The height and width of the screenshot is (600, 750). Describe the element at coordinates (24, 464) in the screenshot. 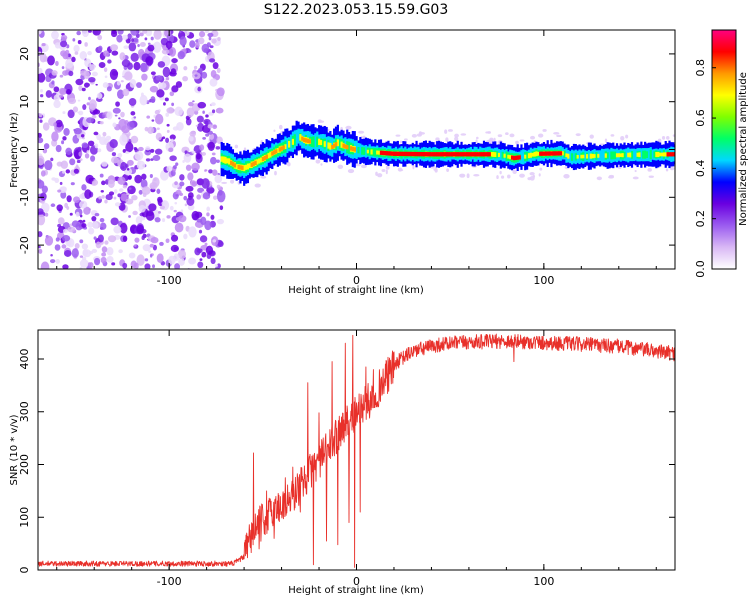

I see `snr-y-tick-label: 200` at that location.